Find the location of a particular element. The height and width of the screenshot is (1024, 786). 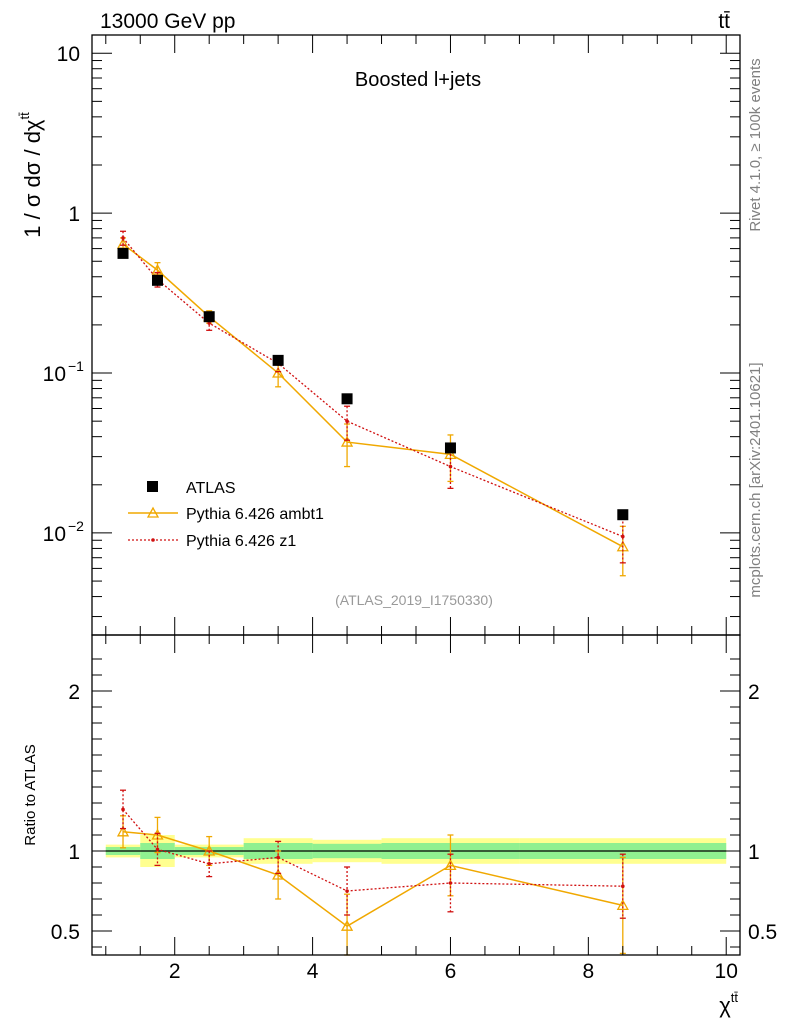

process-label: tt̄ is located at coordinates (724, 21).